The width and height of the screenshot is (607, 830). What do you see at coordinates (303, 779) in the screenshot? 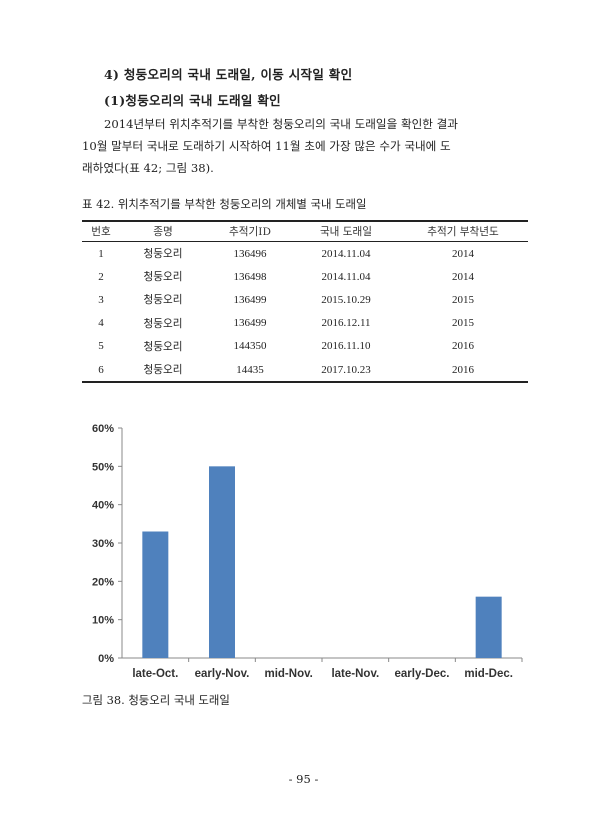
I see `page-number: - 95 -` at bounding box center [303, 779].